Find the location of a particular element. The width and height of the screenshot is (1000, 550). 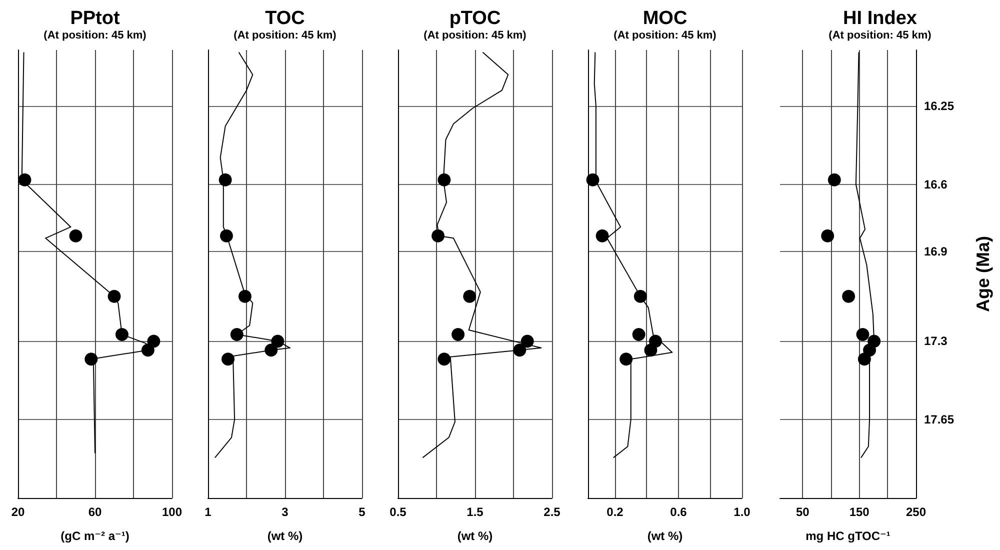

chart-title: PPtot is located at coordinates (95, 18).